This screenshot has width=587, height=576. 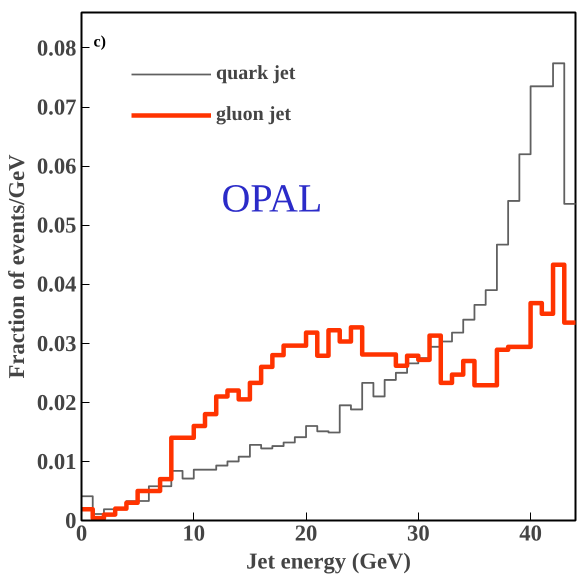 What do you see at coordinates (418, 533) in the screenshot?
I see `x-tick-label: 30` at bounding box center [418, 533].